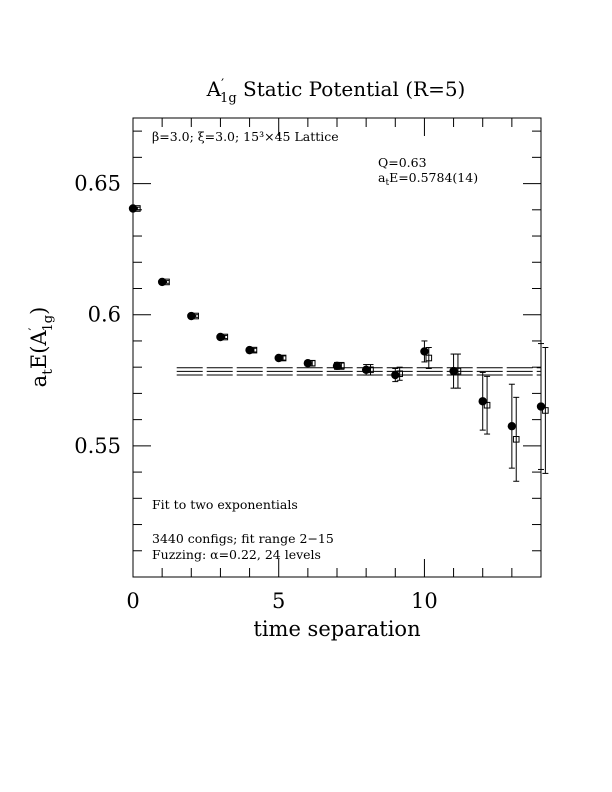  What do you see at coordinates (424, 601) in the screenshot?
I see `x-tick-label: 10` at bounding box center [424, 601].